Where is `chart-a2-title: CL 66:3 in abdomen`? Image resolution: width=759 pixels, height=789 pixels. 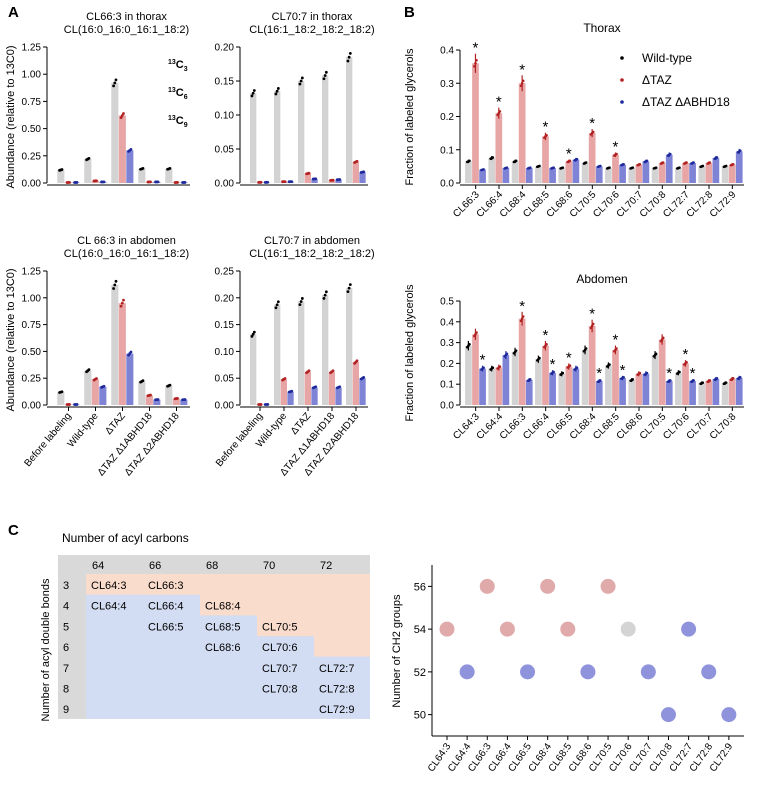 chart-a2-title: CL 66:3 in abdomen is located at coordinates (126, 241).